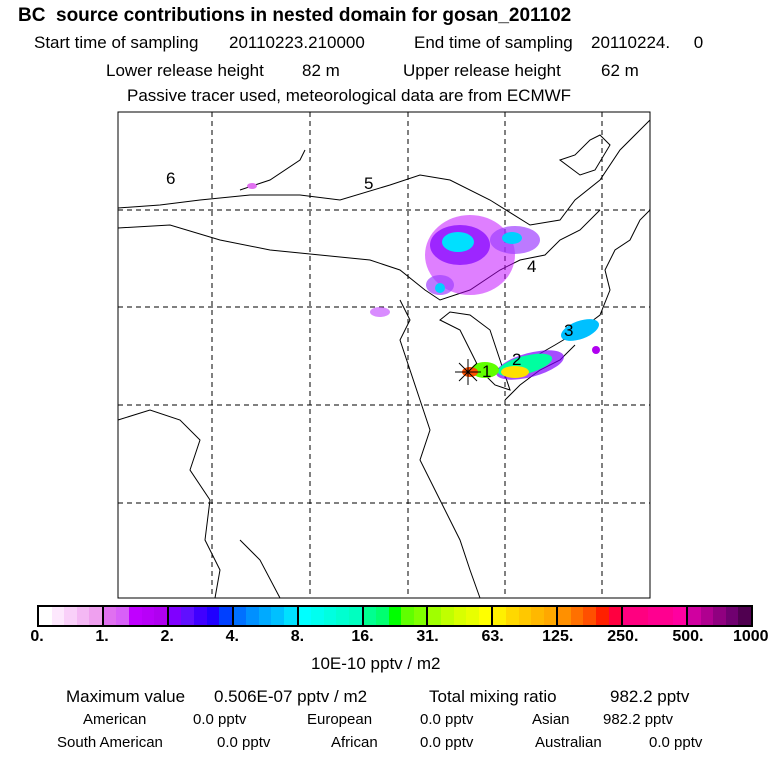 The width and height of the screenshot is (768, 768). What do you see at coordinates (558, 636) in the screenshot?
I see `colorbar-tick-label: 125.` at bounding box center [558, 636].